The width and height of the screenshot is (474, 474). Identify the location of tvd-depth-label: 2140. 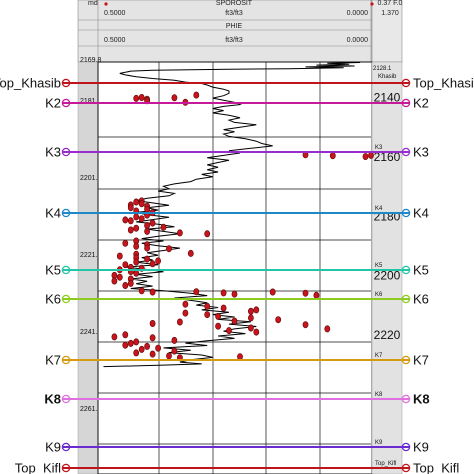
(387, 98).